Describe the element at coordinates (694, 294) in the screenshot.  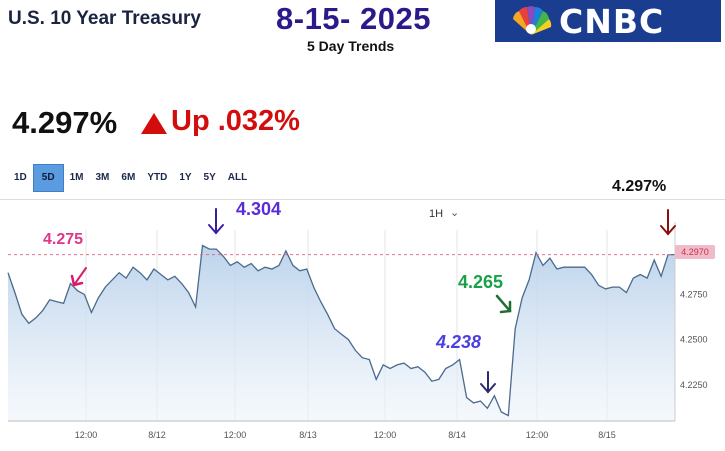
I see `y-tick-label: 4.2750` at that location.